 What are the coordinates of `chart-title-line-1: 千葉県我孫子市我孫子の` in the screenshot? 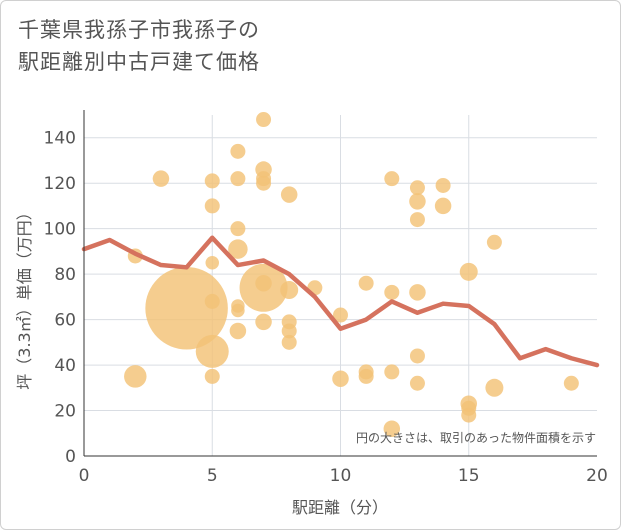 It's located at (139, 30).